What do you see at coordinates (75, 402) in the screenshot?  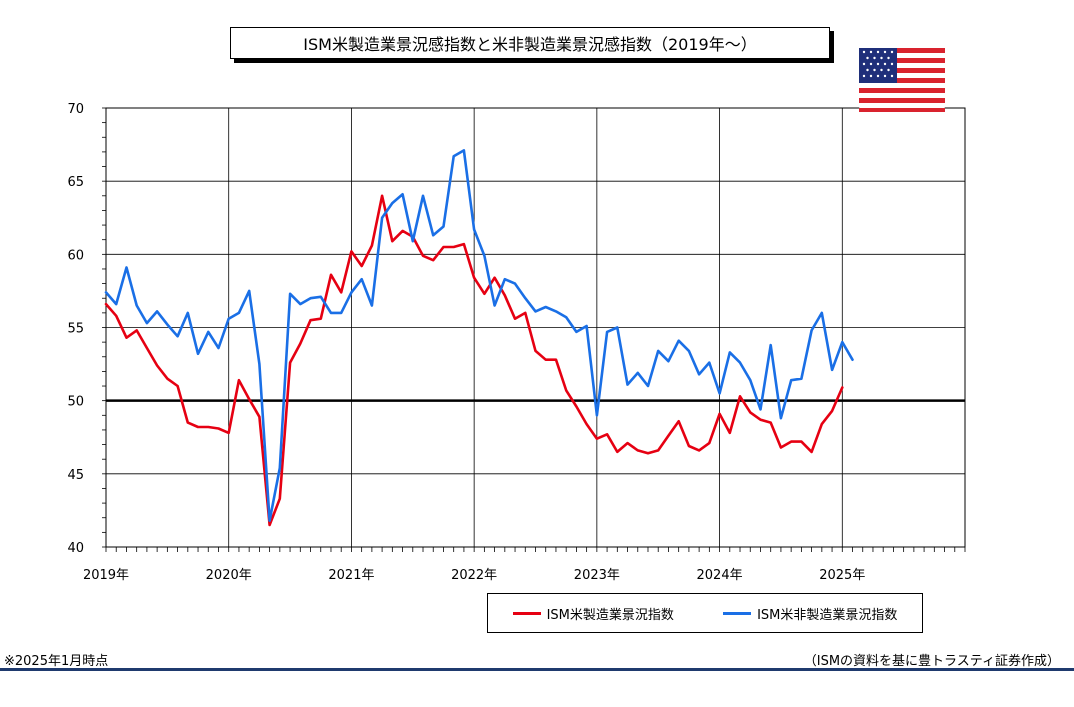 I see `y-tick-label: 50` at bounding box center [75, 402].